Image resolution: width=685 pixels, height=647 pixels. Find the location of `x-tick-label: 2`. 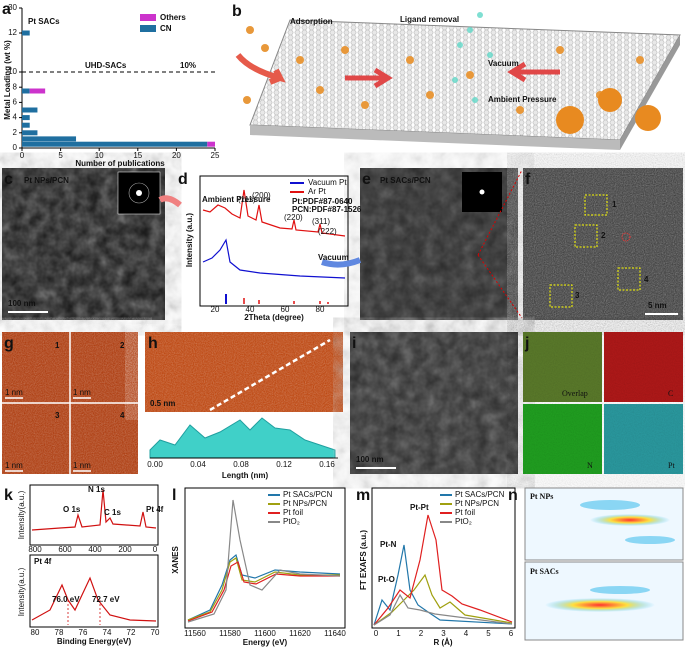

x-tick-label: 2 is located at coordinates (421, 633).